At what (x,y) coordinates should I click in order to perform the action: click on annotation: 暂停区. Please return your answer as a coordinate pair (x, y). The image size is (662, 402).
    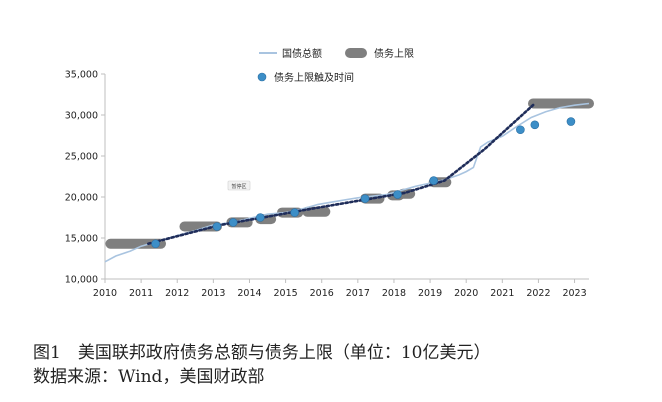
    Looking at the image, I should click on (239, 185).